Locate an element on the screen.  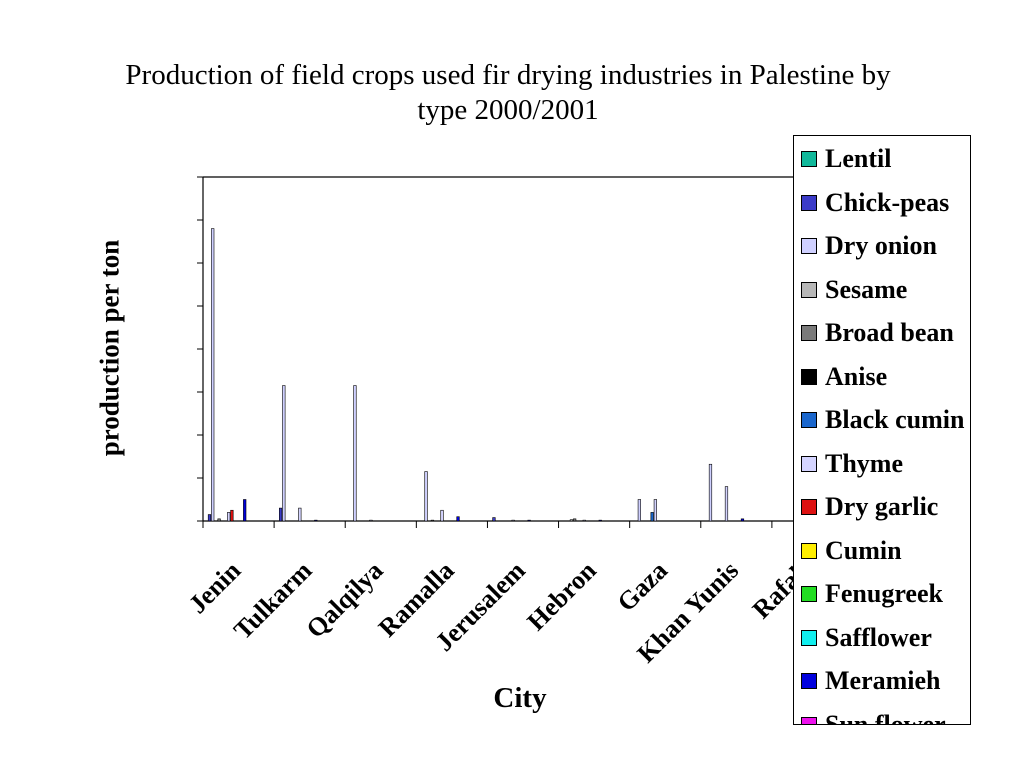
bar-thyme-gaza is located at coordinates (655, 510).